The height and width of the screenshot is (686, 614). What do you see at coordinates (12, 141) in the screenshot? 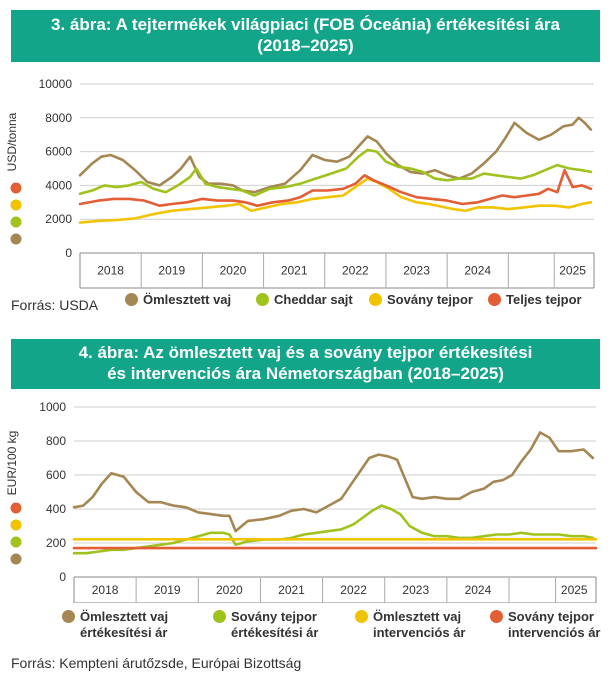
I see `chart1-ylabel: USD/tonna` at bounding box center [12, 141].